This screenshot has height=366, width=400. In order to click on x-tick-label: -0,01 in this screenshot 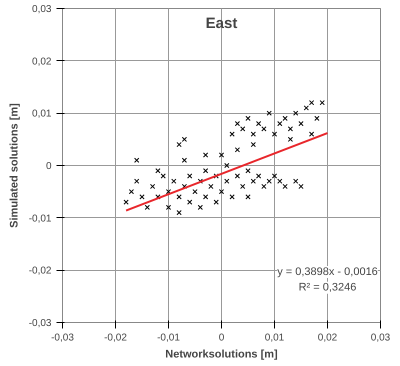, I will do `click(168, 338)`.